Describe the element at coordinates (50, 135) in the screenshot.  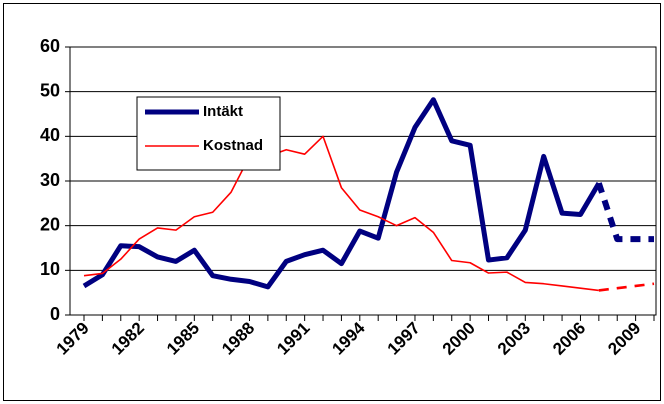
I see `y-tick-label: 40` at that location.